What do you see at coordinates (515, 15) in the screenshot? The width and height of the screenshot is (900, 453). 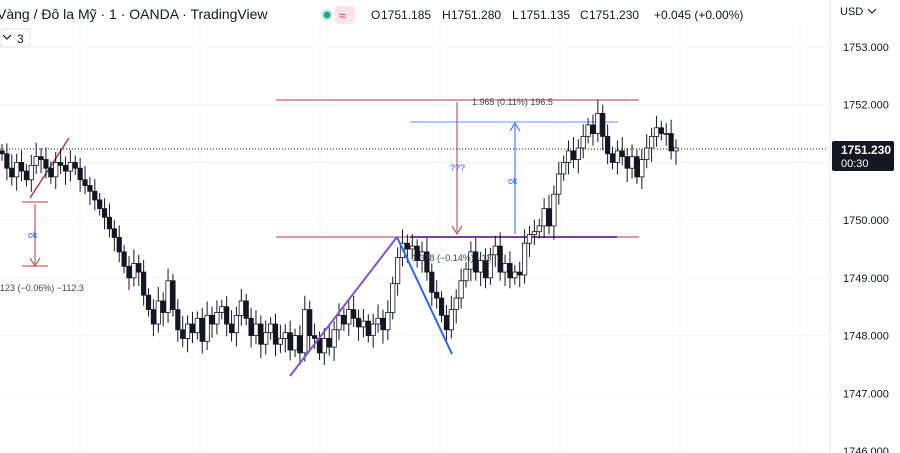 I see `ohlc-low-label: L` at bounding box center [515, 15].